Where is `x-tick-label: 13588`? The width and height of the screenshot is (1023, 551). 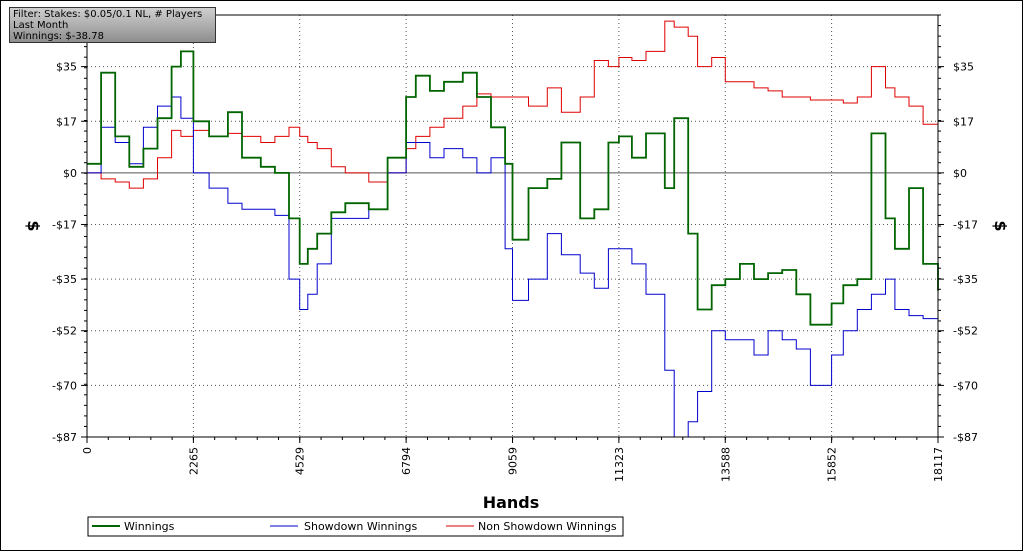 x-tick-label: 13588 is located at coordinates (725, 464).